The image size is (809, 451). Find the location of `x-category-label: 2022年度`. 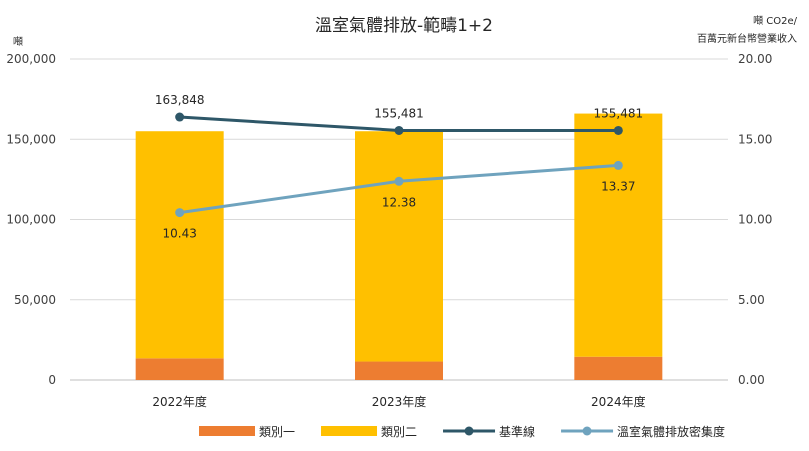

x-category-label: 2022年度 is located at coordinates (179, 401).